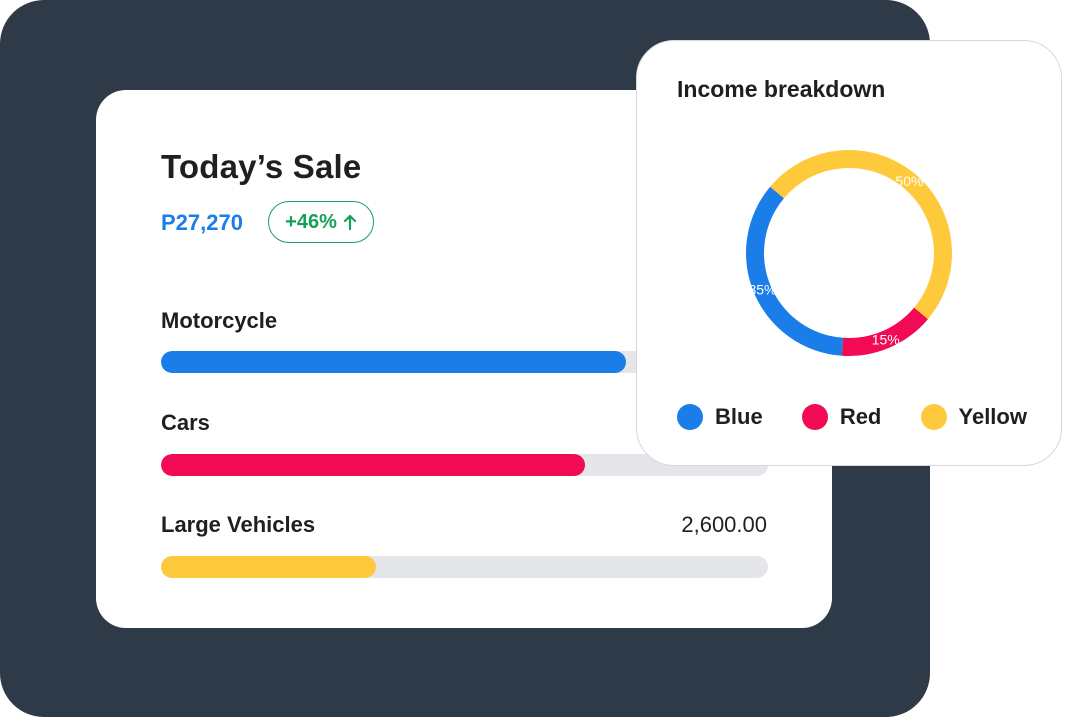 This screenshot has height=717, width=1077. Describe the element at coordinates (814, 417) in the screenshot. I see `red-dot-icon` at that location.